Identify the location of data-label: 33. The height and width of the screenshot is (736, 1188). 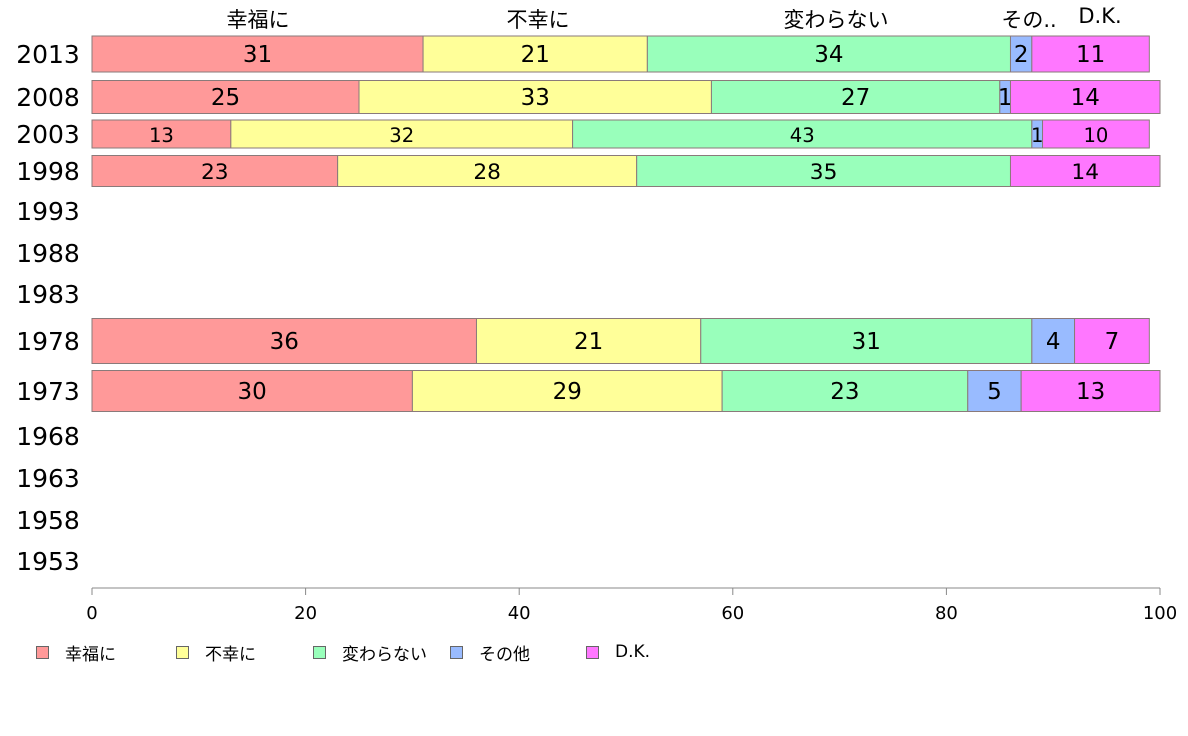
(535, 98).